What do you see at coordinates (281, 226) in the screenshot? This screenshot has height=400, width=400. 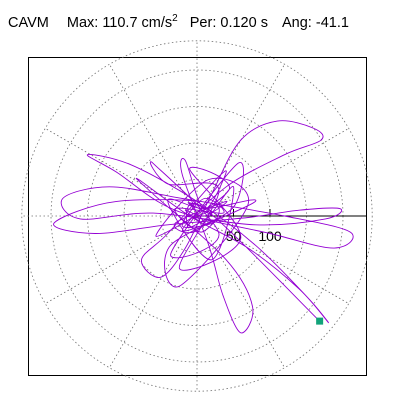 I see `radial-axis: 50 100` at bounding box center [281, 226].